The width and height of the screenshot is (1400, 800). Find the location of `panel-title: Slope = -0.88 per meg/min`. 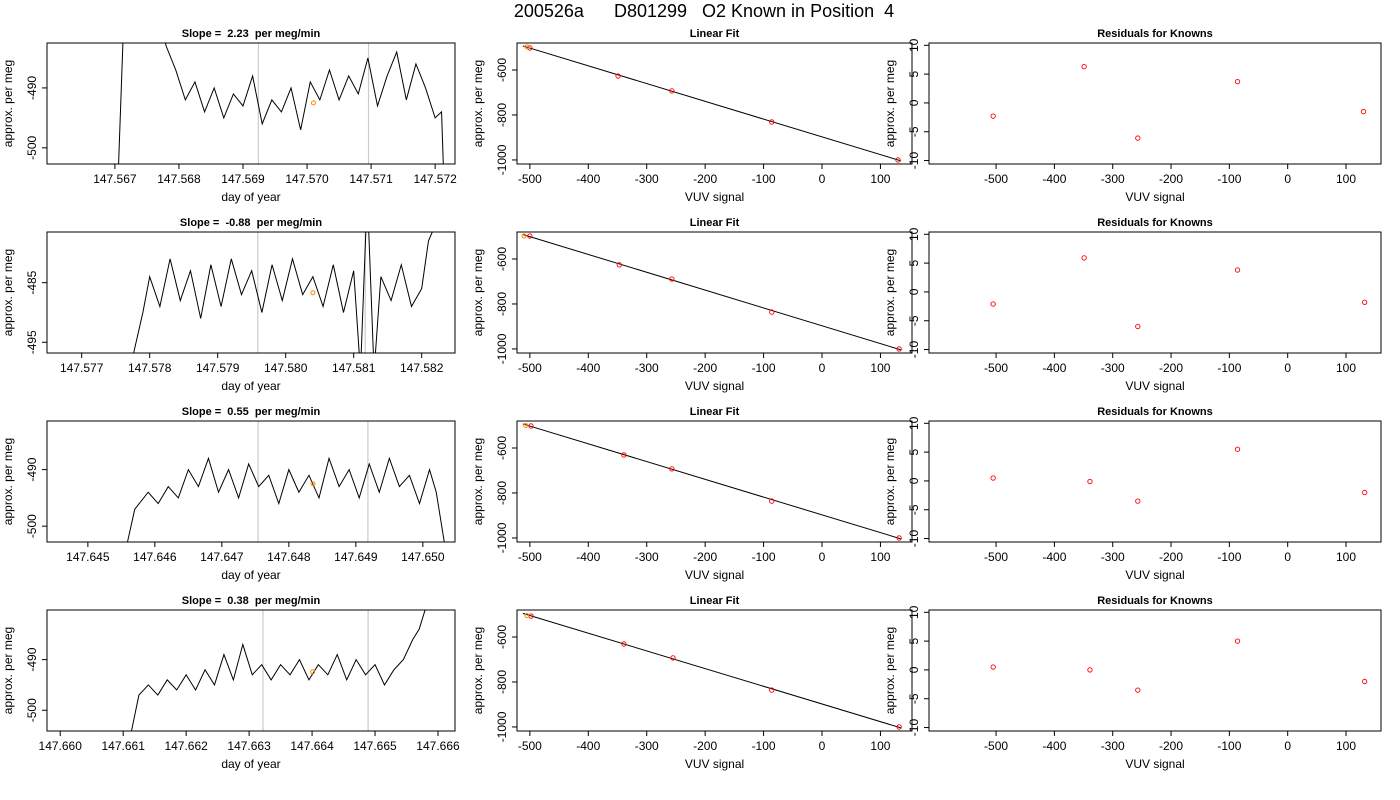

panel-title: Slope = -0.88 per meg/min is located at coordinates (251, 223).